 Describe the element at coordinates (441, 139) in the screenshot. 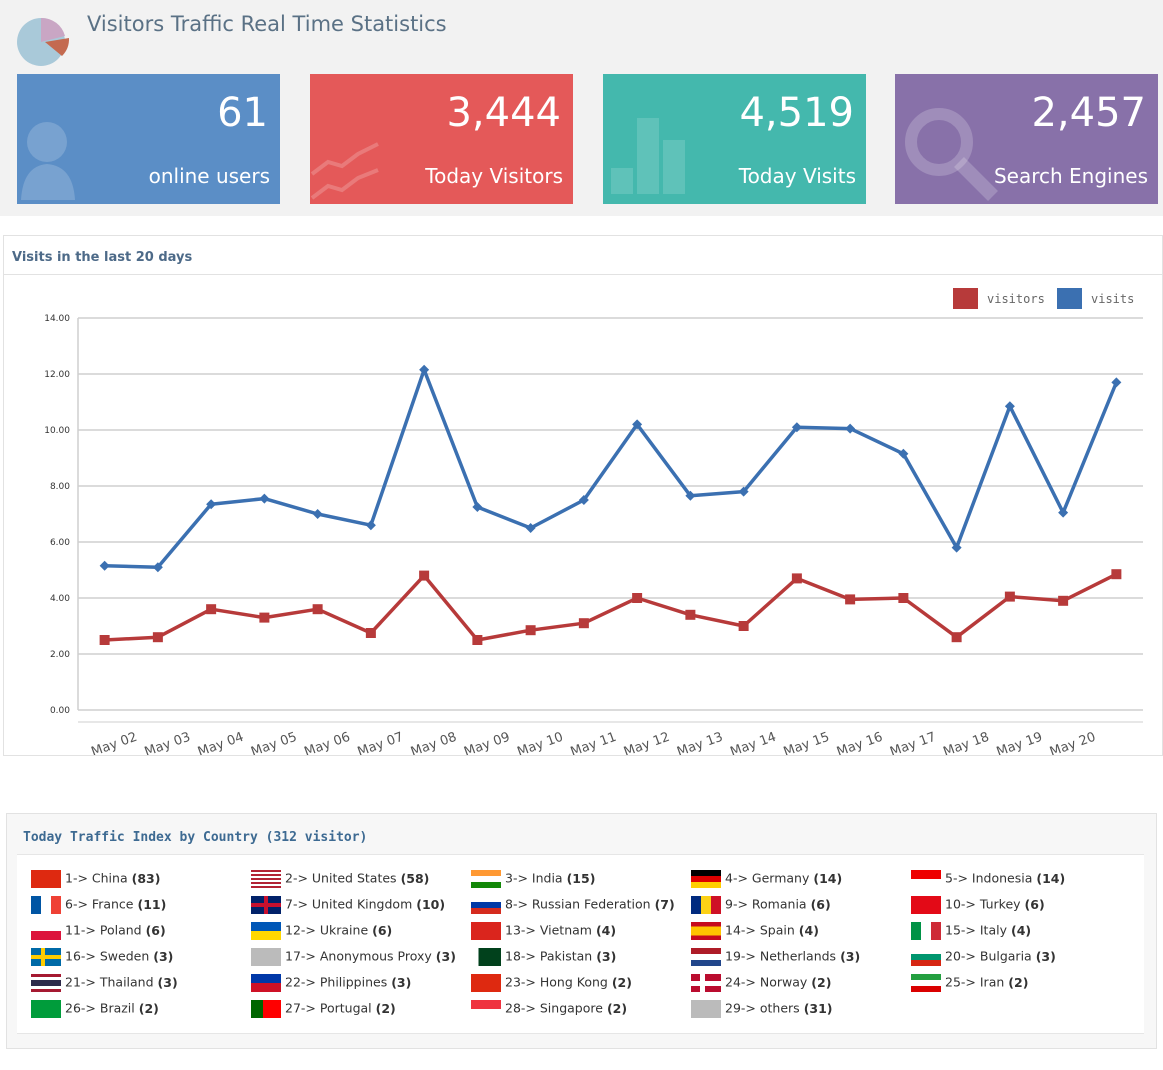

I see `stat-card: 3,444 Today Visitors` at that location.